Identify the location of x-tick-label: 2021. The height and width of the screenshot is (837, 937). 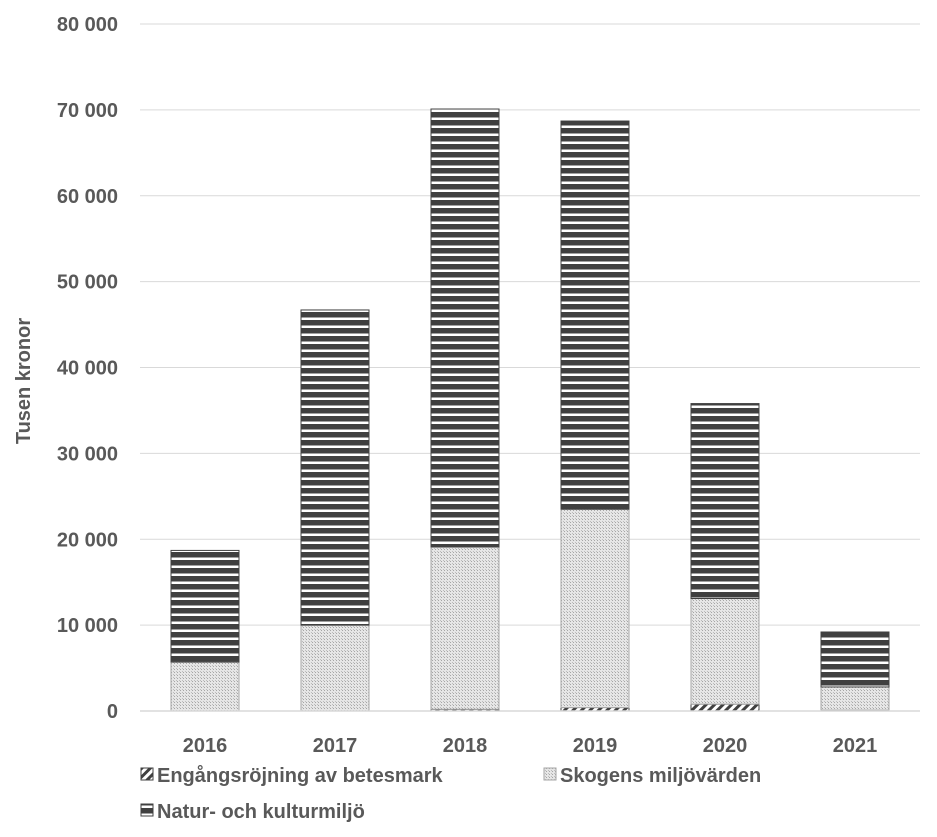
(855, 746).